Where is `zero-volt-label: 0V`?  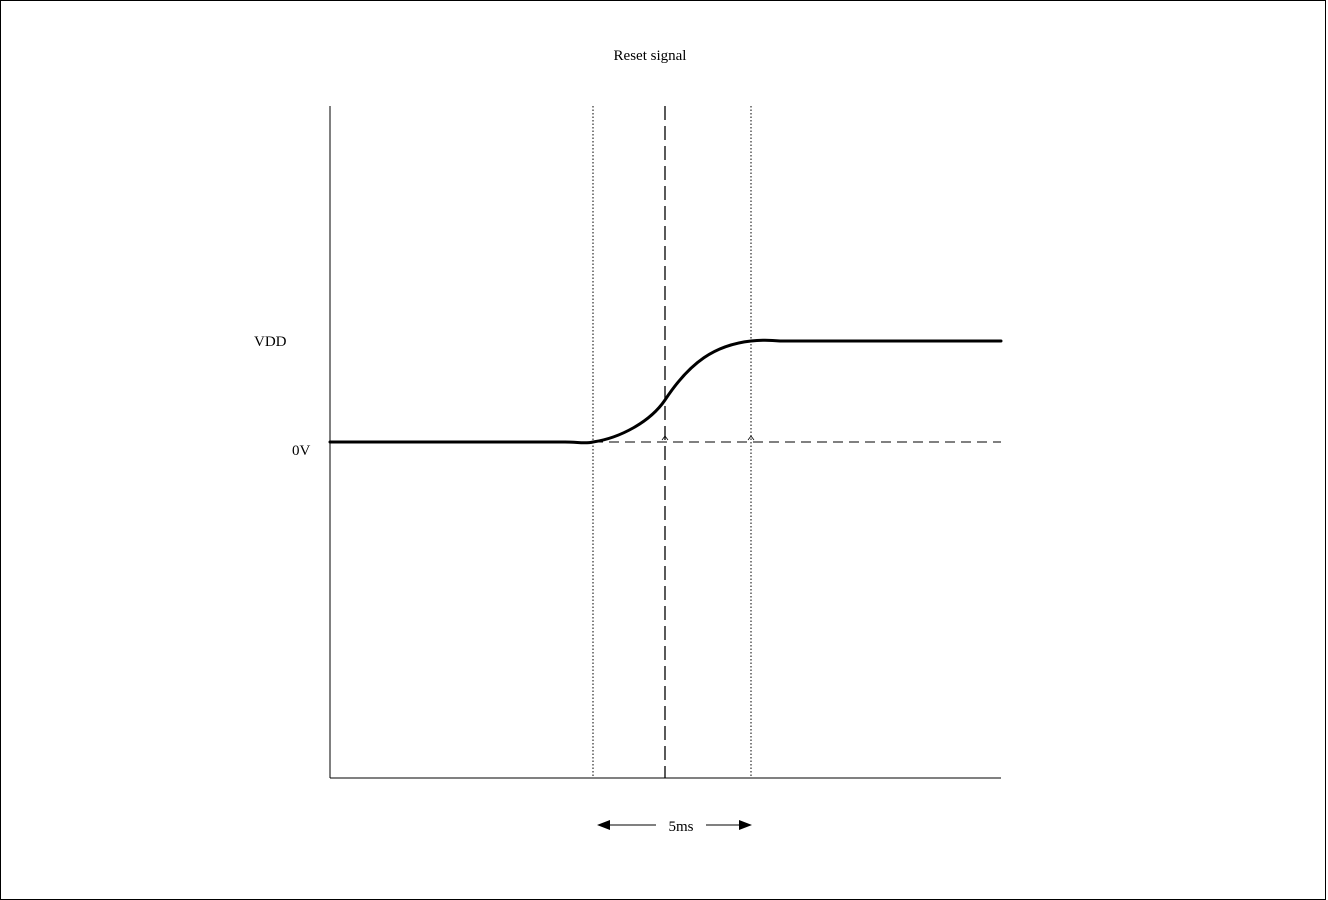
zero-volt-label: 0V is located at coordinates (301, 451).